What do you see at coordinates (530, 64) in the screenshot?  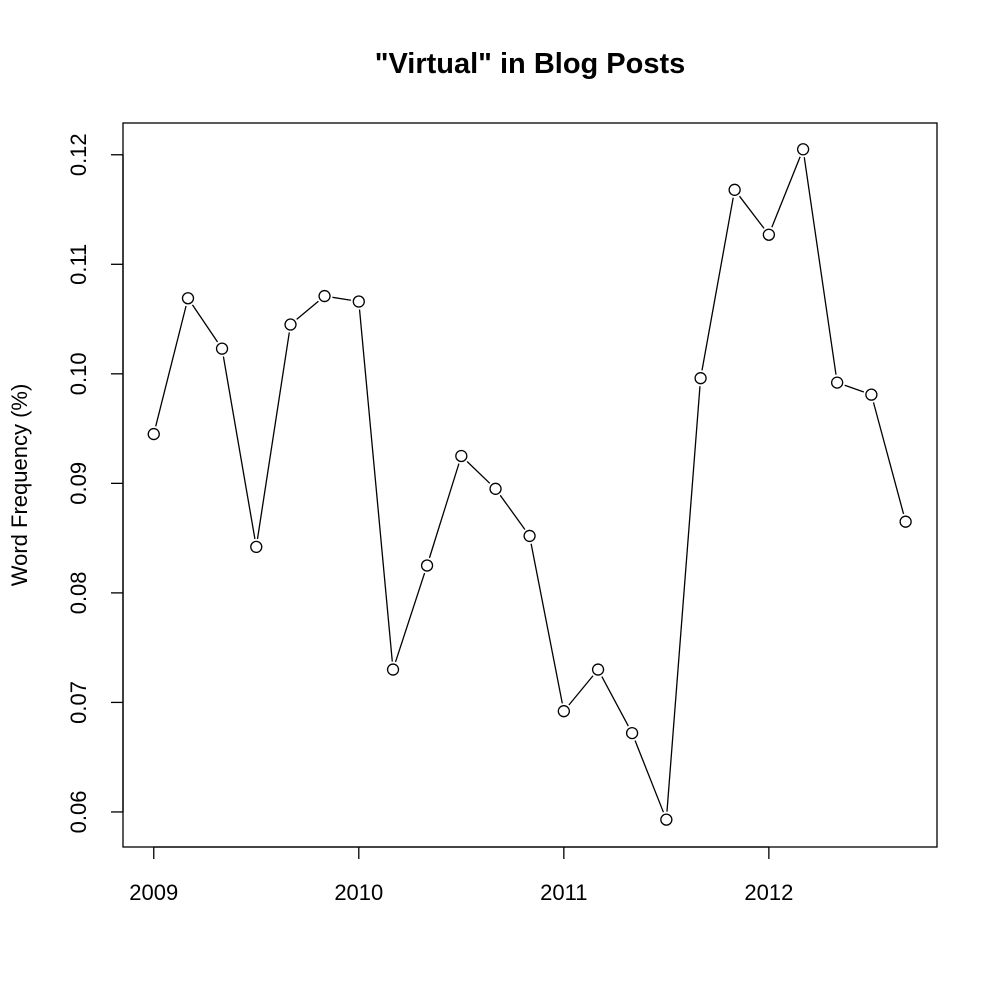 I see `chart-title: "Virtual" in Blog Posts` at bounding box center [530, 64].